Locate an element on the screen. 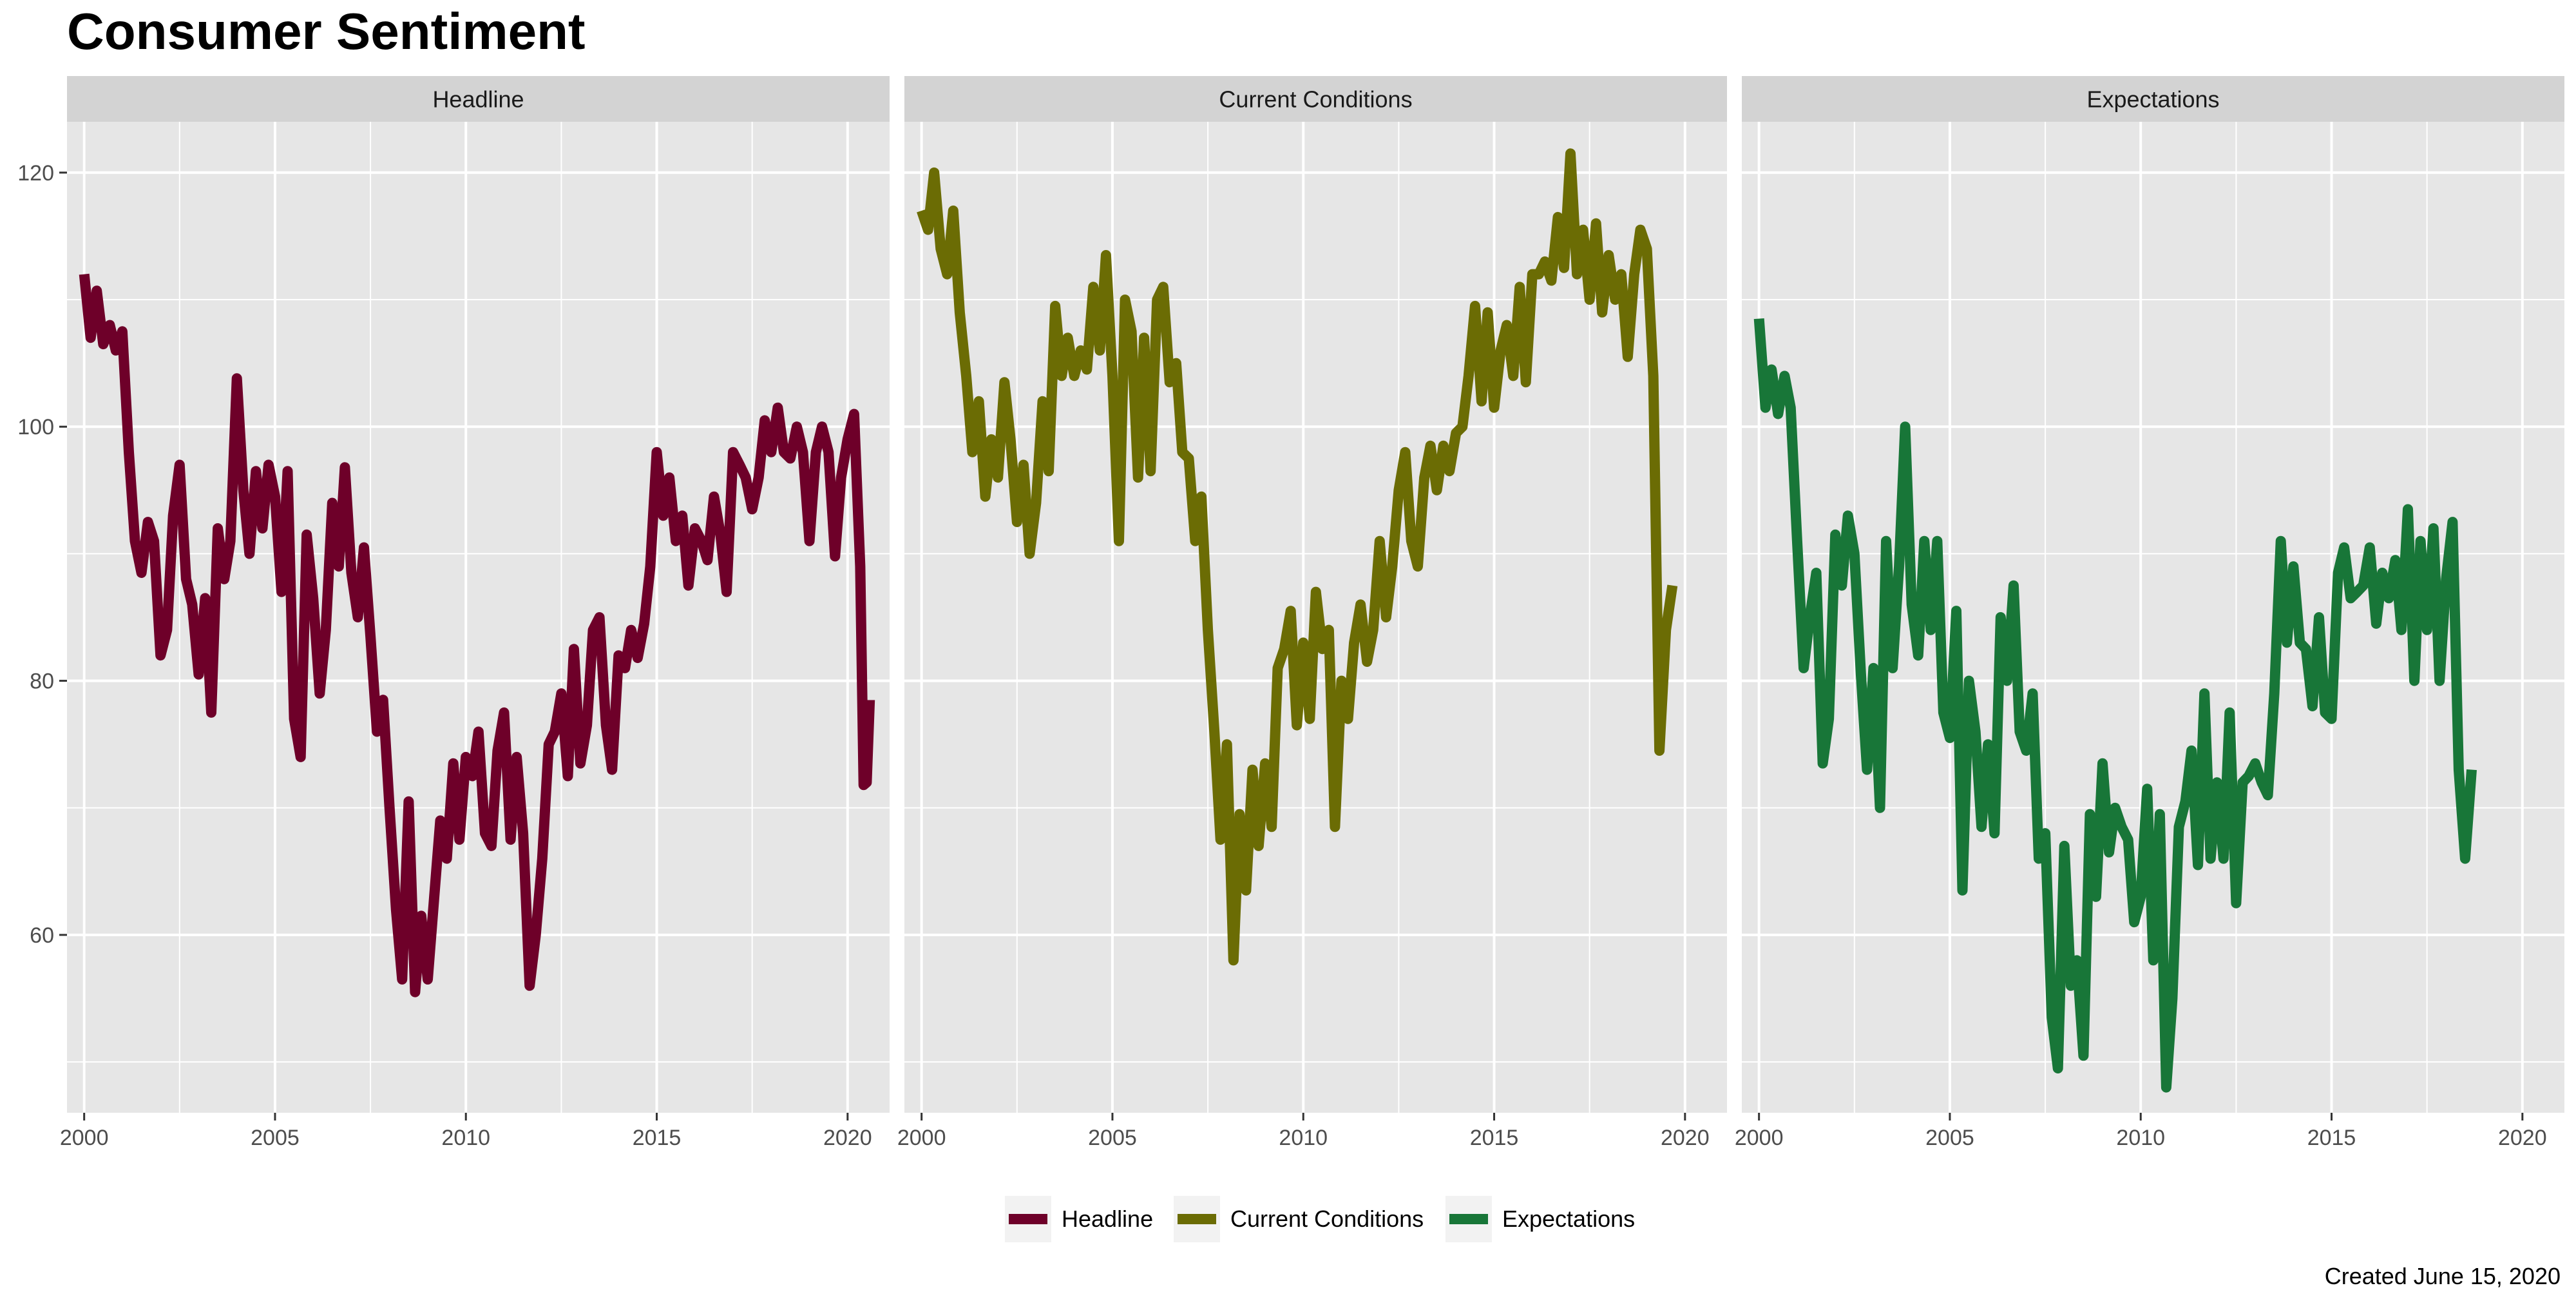 This screenshot has height=1308, width=2576. facet-strip-label: Expectations is located at coordinates (2152, 99).